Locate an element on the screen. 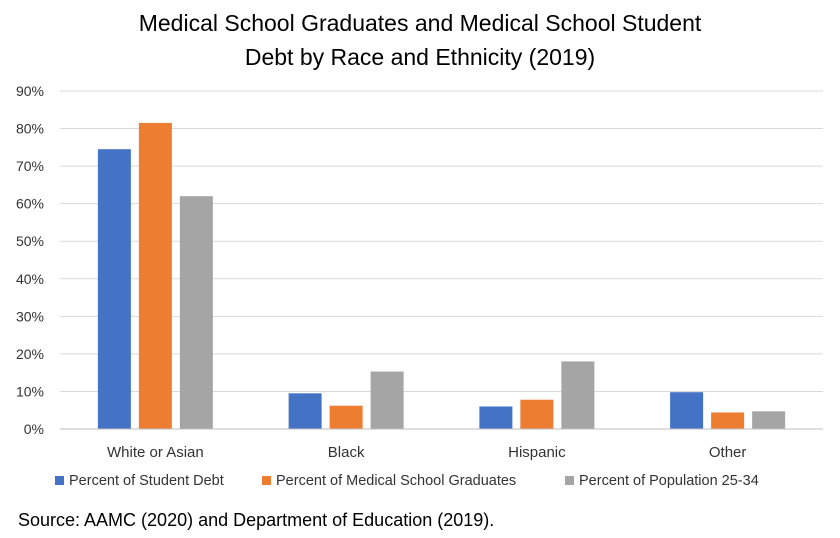 This screenshot has height=538, width=840. y-tick-label: 20% is located at coordinates (30, 354).